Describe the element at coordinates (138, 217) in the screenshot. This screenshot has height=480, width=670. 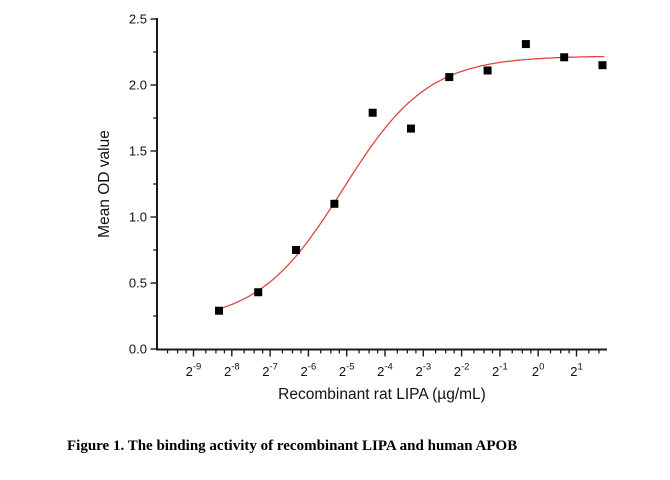
I see `y-tick-label: 1.0` at that location.